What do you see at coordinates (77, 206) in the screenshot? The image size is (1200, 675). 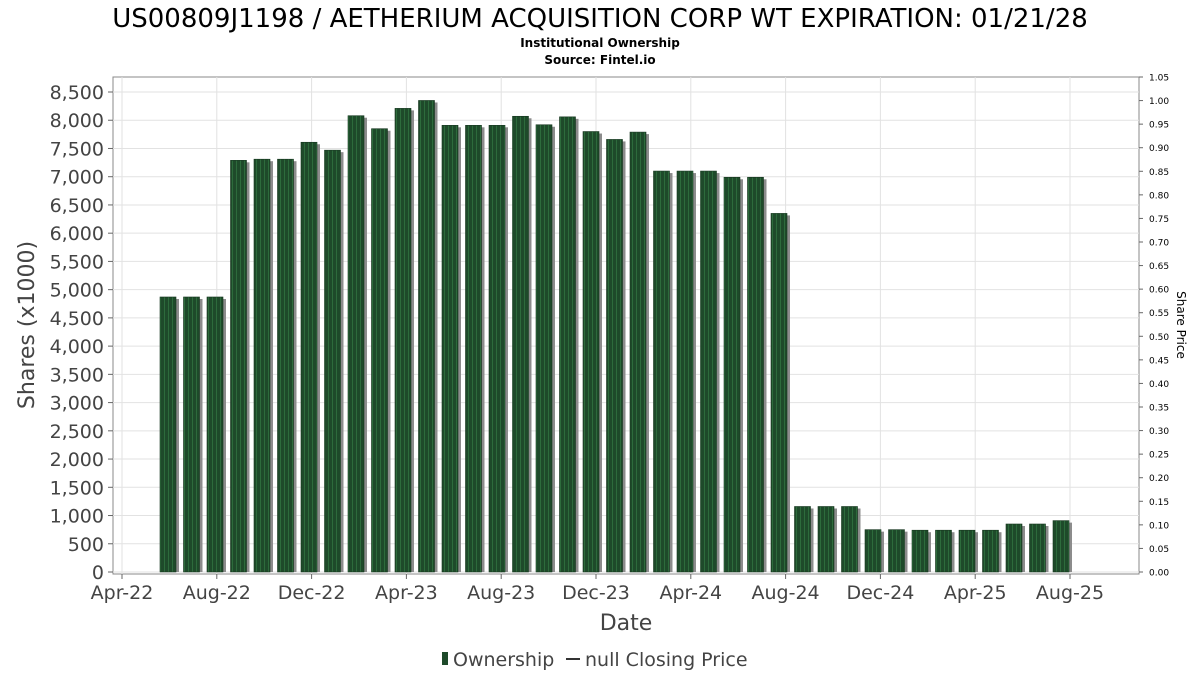 I see `y-tick-label: 6,500` at bounding box center [77, 206].